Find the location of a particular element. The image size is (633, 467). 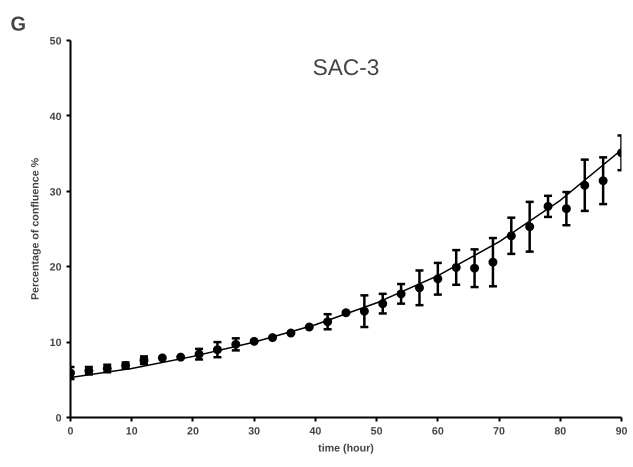

y-tick-label: 50 is located at coordinates (56, 42).